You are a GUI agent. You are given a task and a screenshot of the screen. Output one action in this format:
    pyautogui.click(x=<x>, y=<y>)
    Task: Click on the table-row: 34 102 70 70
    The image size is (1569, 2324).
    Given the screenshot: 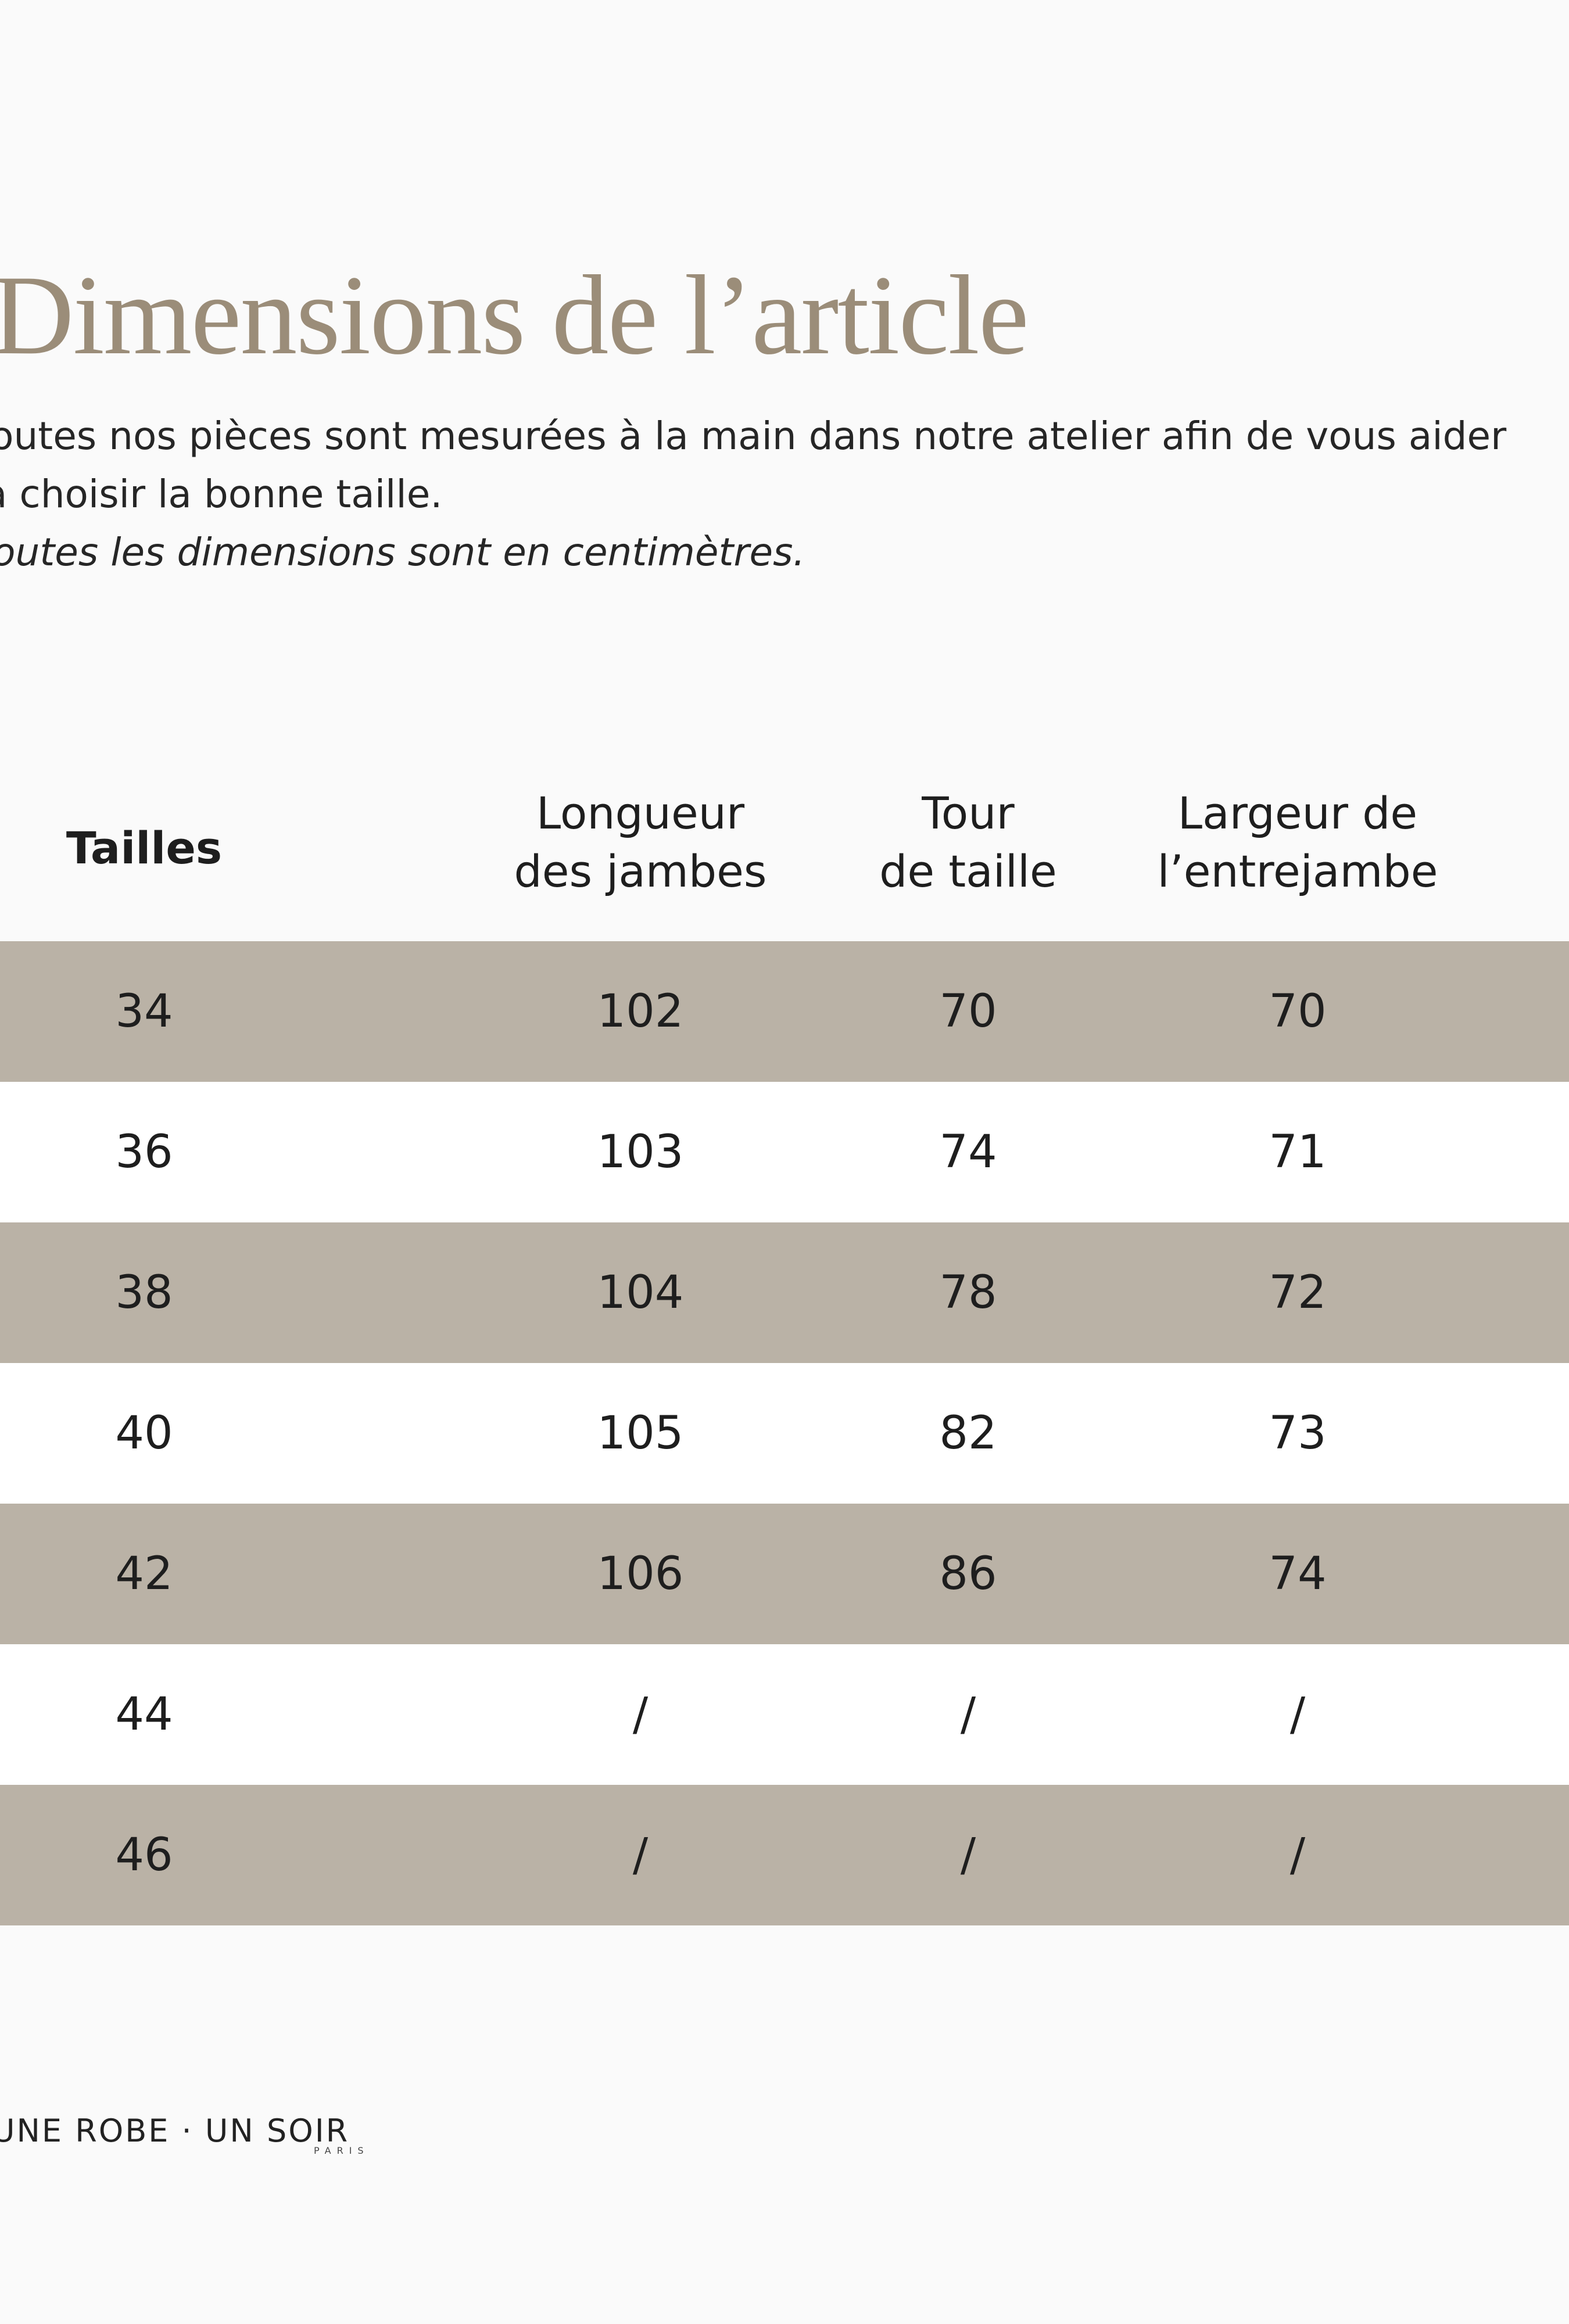 What is the action you would take?
    pyautogui.click(x=784, y=1011)
    